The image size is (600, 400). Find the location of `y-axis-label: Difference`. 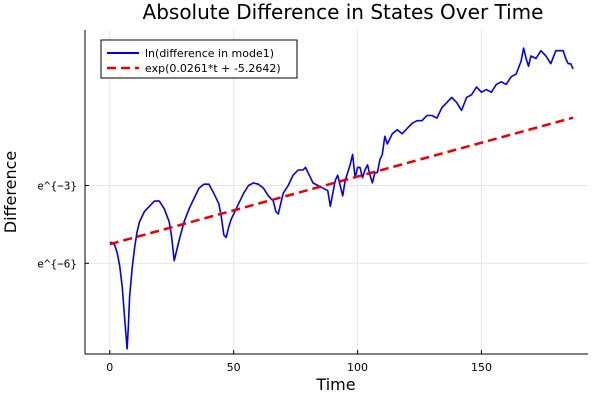

y-axis-label: Difference is located at coordinates (10, 192).